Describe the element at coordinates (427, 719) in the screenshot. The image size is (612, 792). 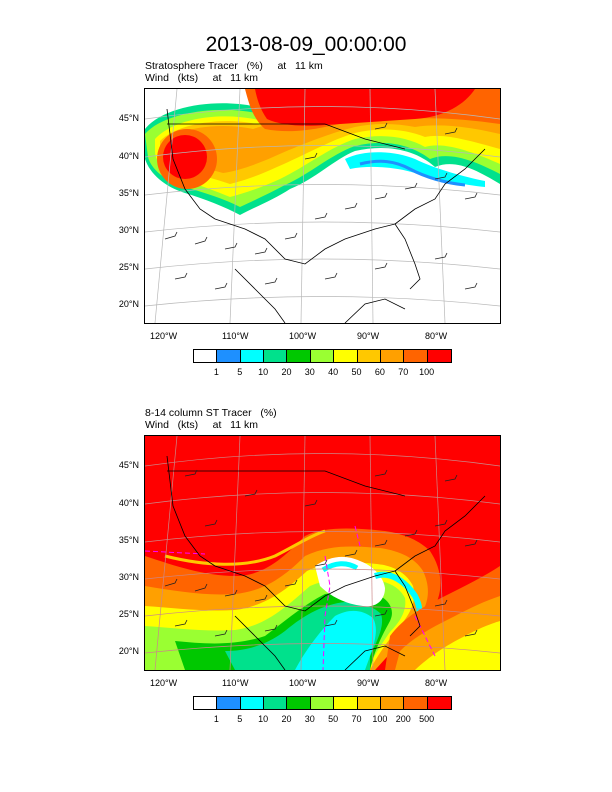
I see `colorbar-tick-label: 500` at that location.